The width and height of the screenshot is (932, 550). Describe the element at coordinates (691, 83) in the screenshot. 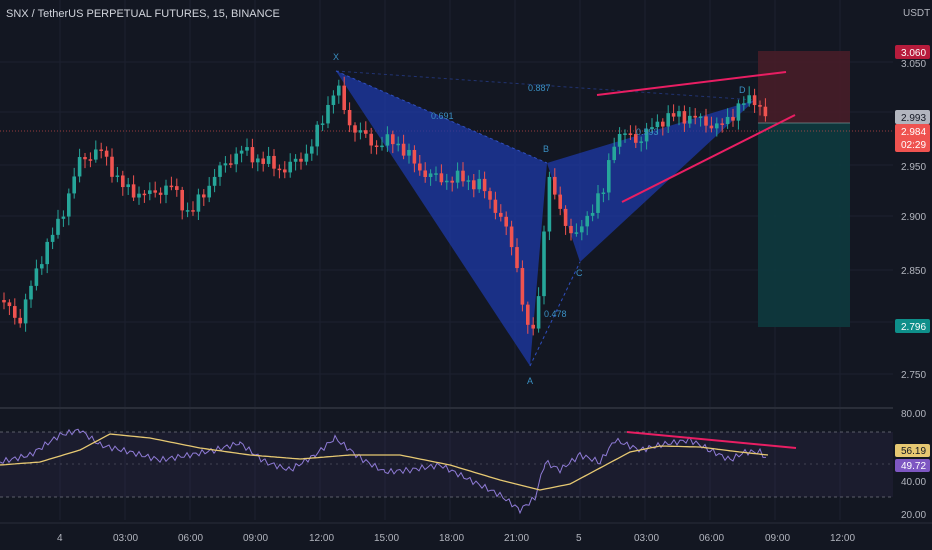

I see `upper-trendline` at that location.